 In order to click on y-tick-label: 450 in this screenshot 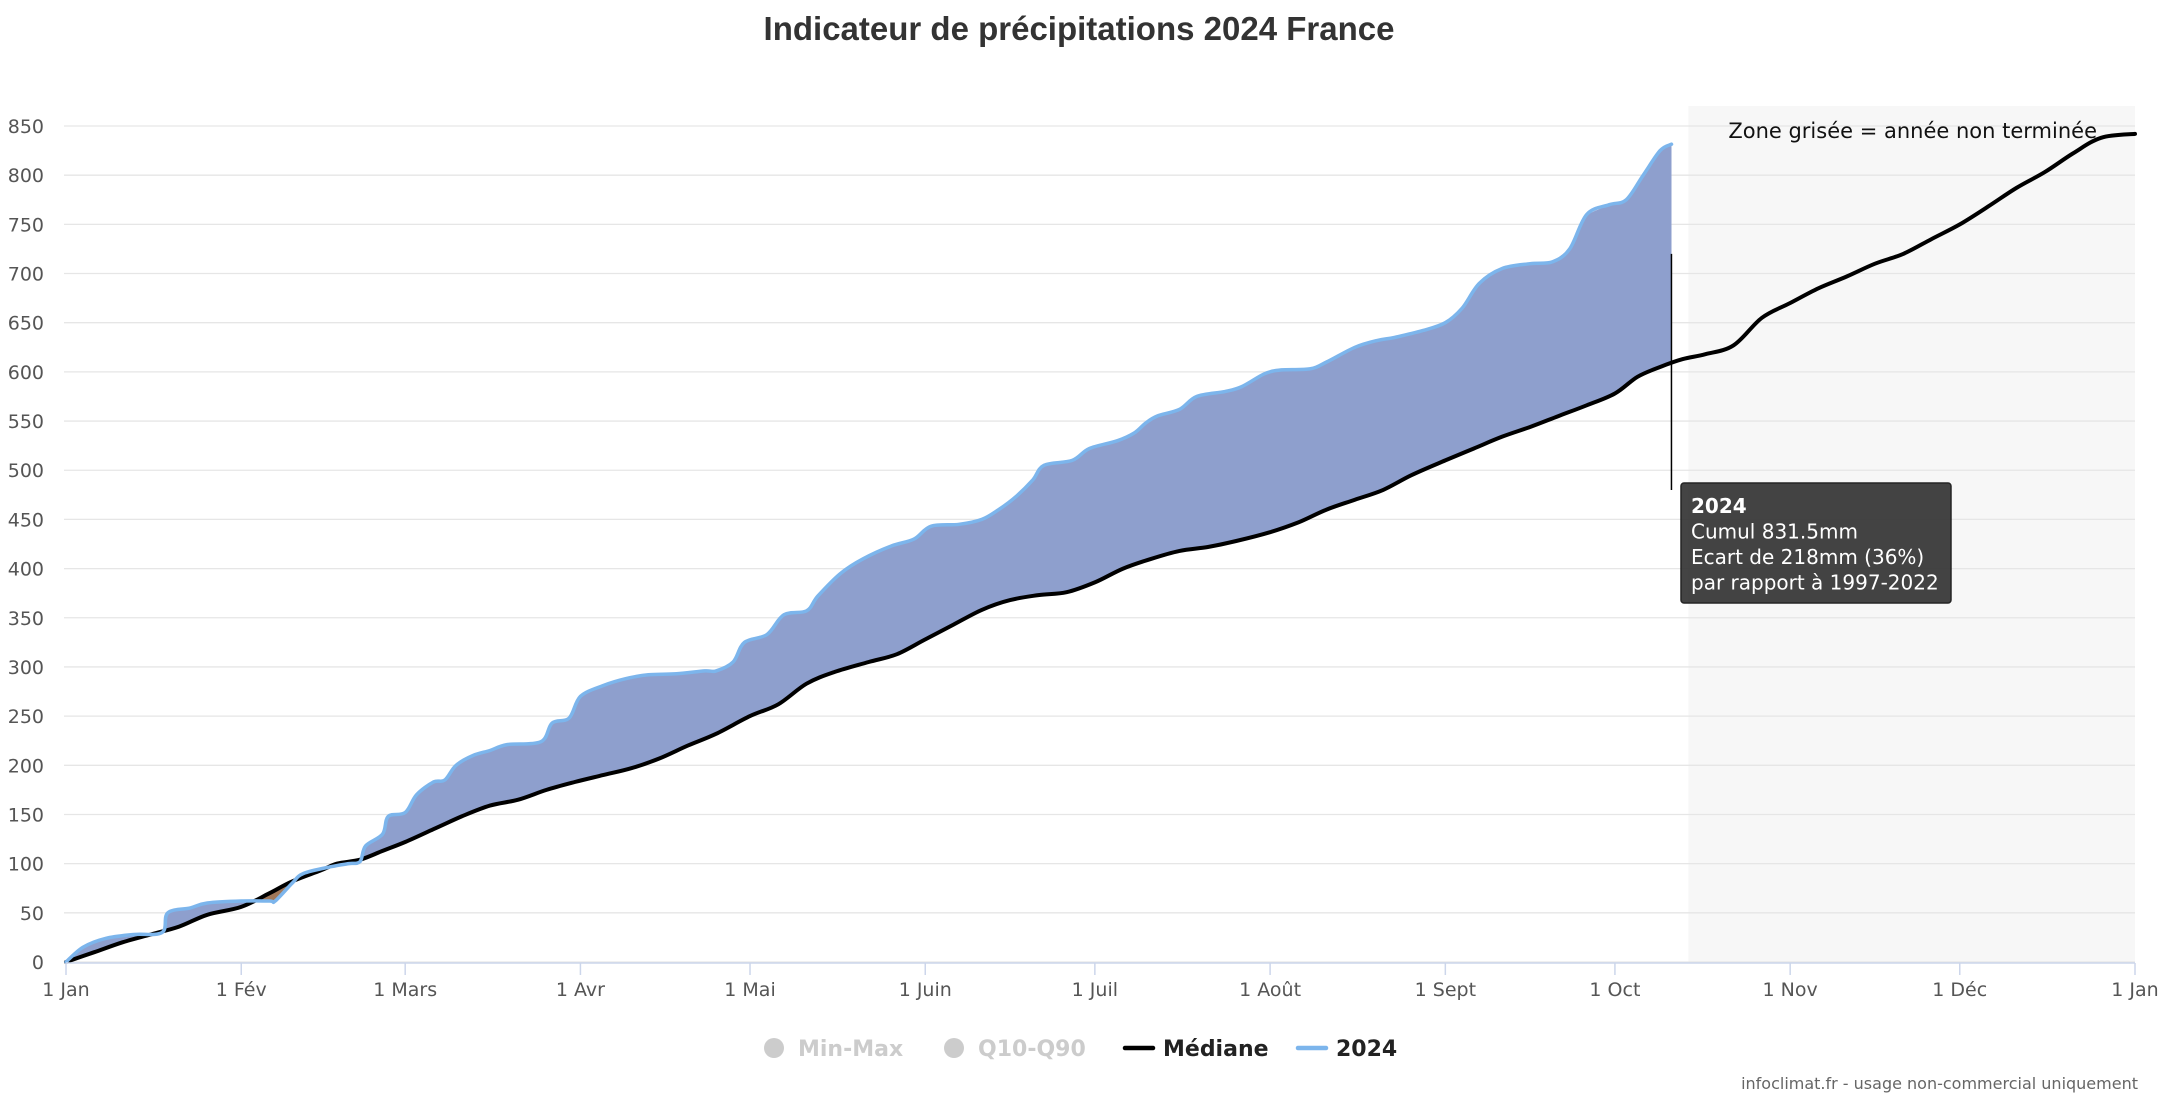, I will do `click(26, 520)`.